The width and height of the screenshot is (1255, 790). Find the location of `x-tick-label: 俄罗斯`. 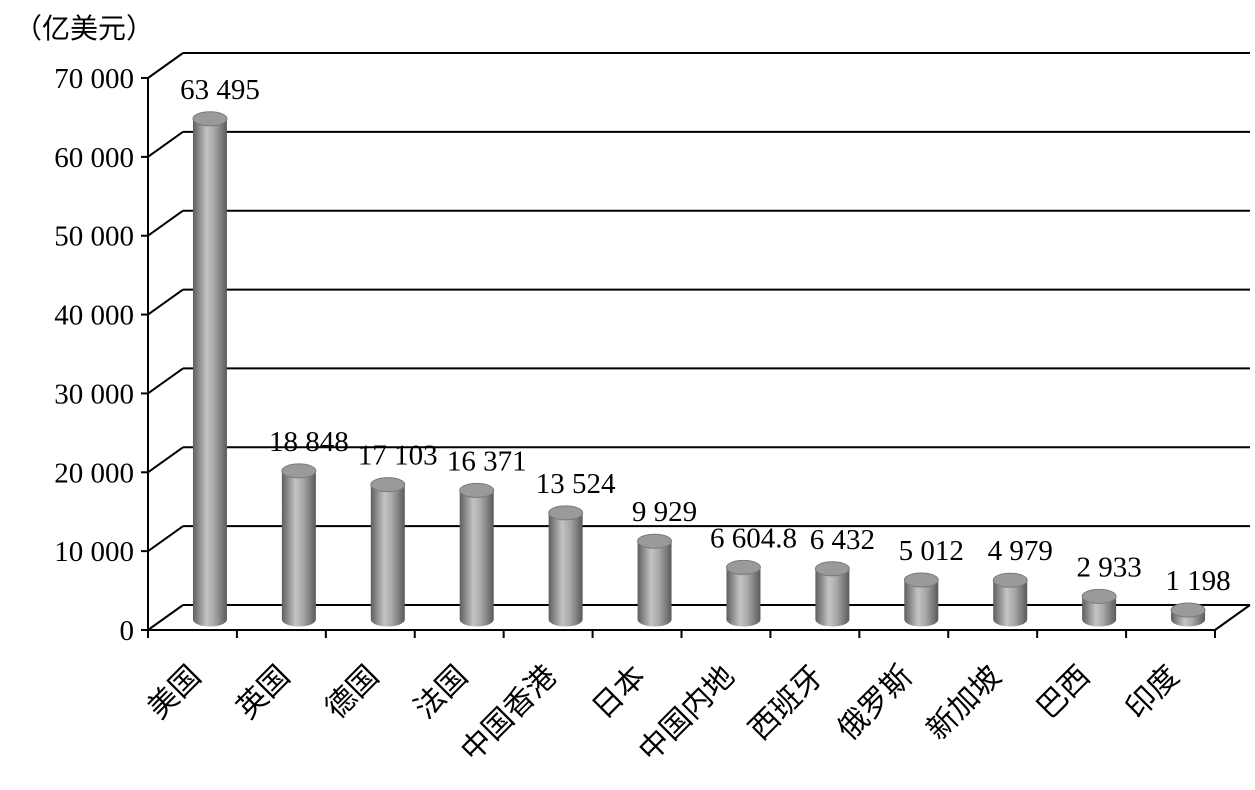

x-tick-label: 俄罗斯 is located at coordinates (875, 703).